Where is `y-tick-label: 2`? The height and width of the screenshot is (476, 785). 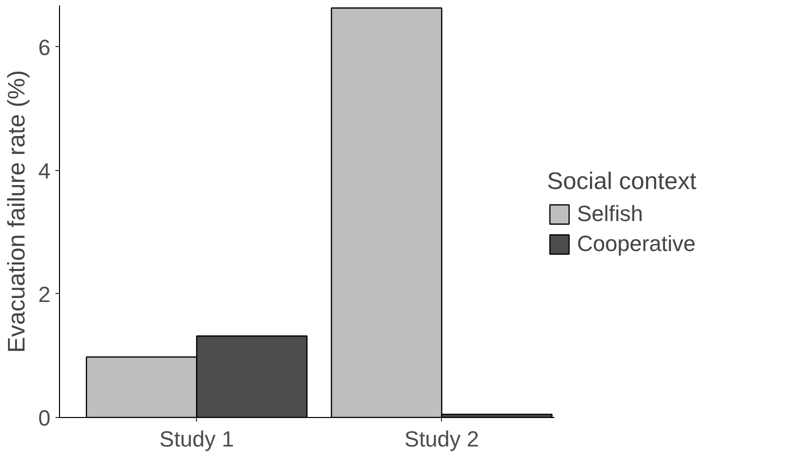
y-tick-label: 2 is located at coordinates (44, 294).